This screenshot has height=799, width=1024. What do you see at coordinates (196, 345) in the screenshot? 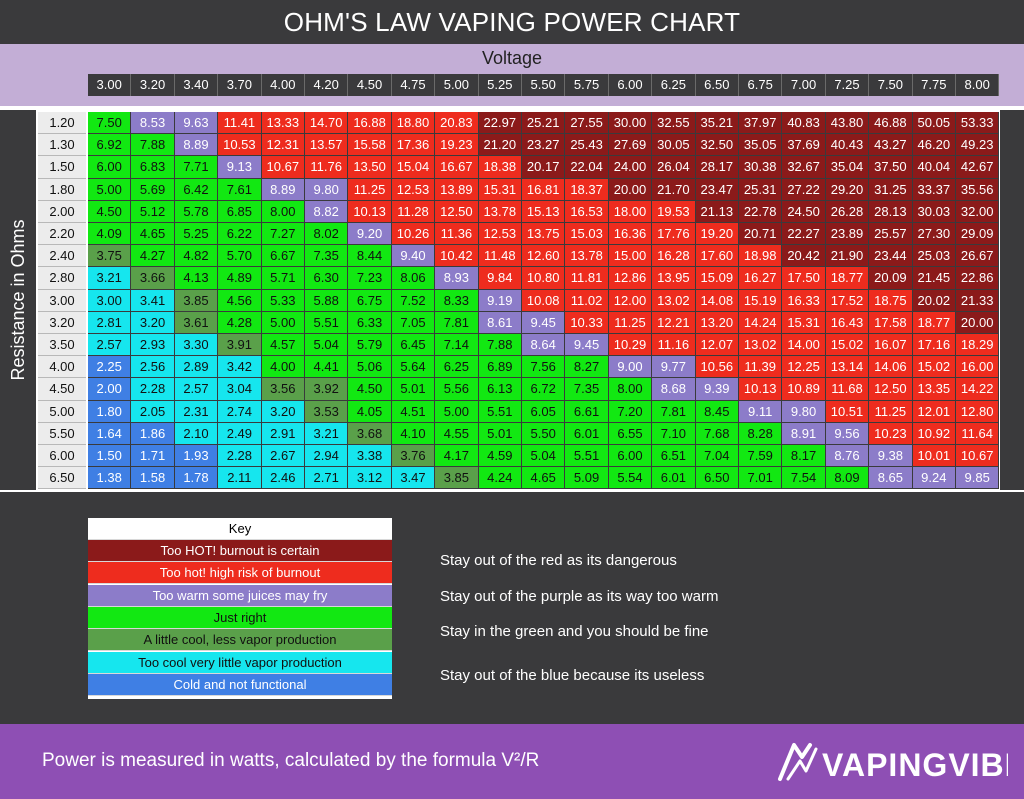
I see `power-cell: 3.30` at bounding box center [196, 345].